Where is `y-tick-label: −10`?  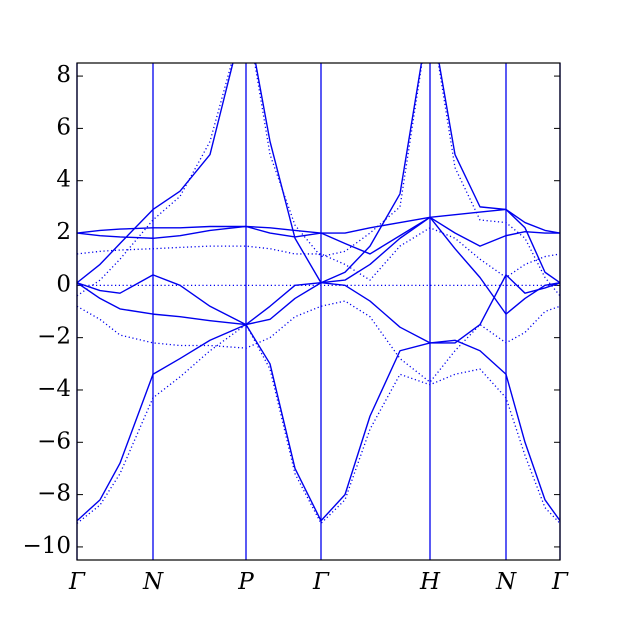
y-tick-label: −10 is located at coordinates (46, 546).